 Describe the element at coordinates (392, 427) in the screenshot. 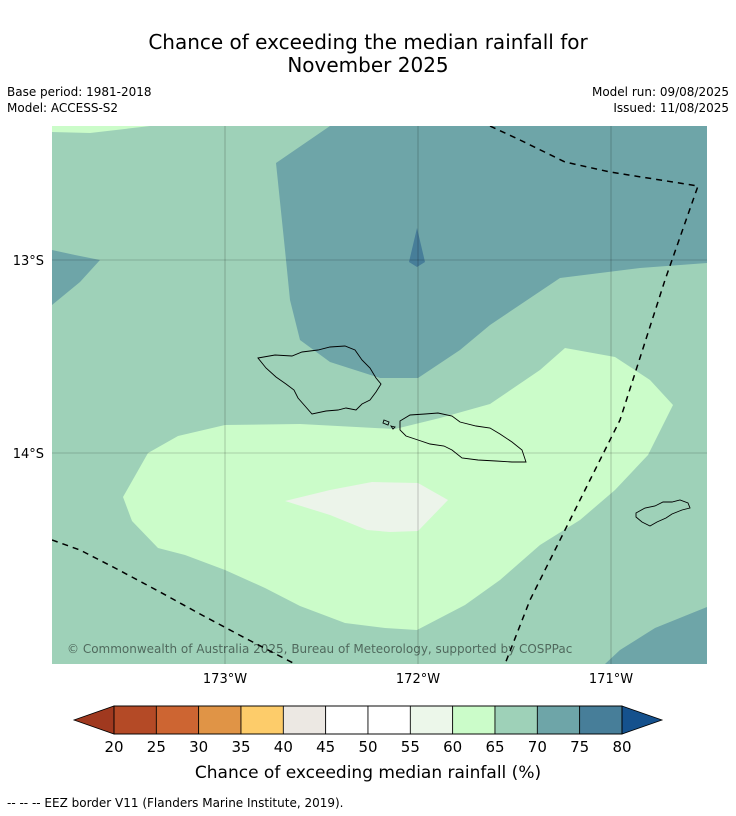

I see `island-apolima` at that location.